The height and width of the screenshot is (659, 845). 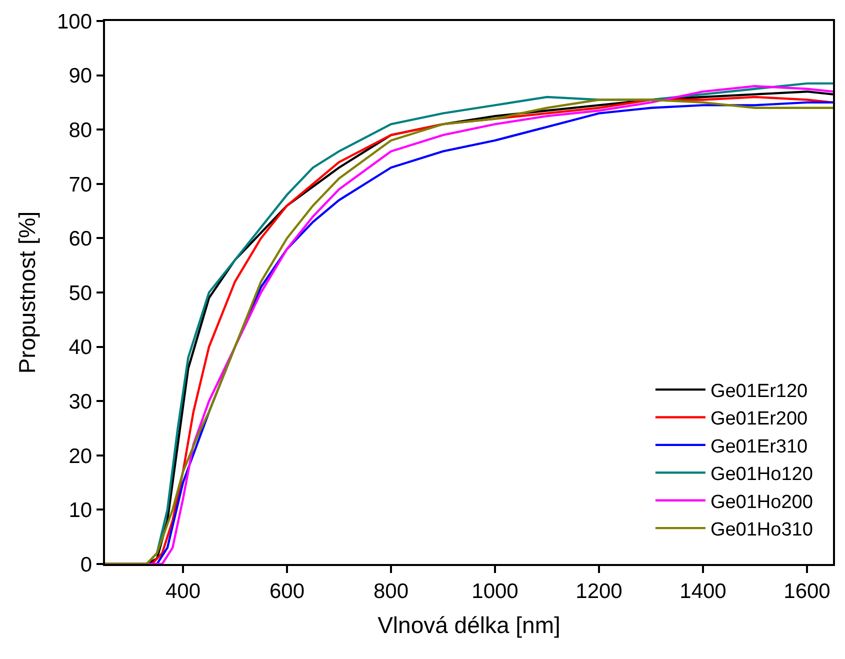 I want to click on y-tick-label: 50, so click(x=80, y=293).